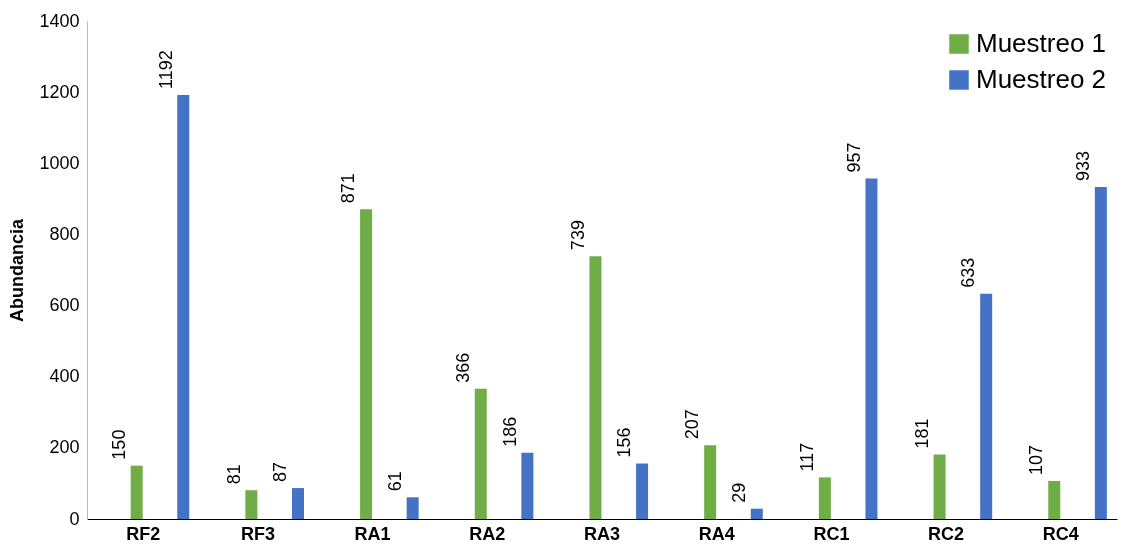 Image resolution: width=1127 pixels, height=549 pixels. What do you see at coordinates (716, 533) in the screenshot?
I see `x-tick-label: RA4` at bounding box center [716, 533].